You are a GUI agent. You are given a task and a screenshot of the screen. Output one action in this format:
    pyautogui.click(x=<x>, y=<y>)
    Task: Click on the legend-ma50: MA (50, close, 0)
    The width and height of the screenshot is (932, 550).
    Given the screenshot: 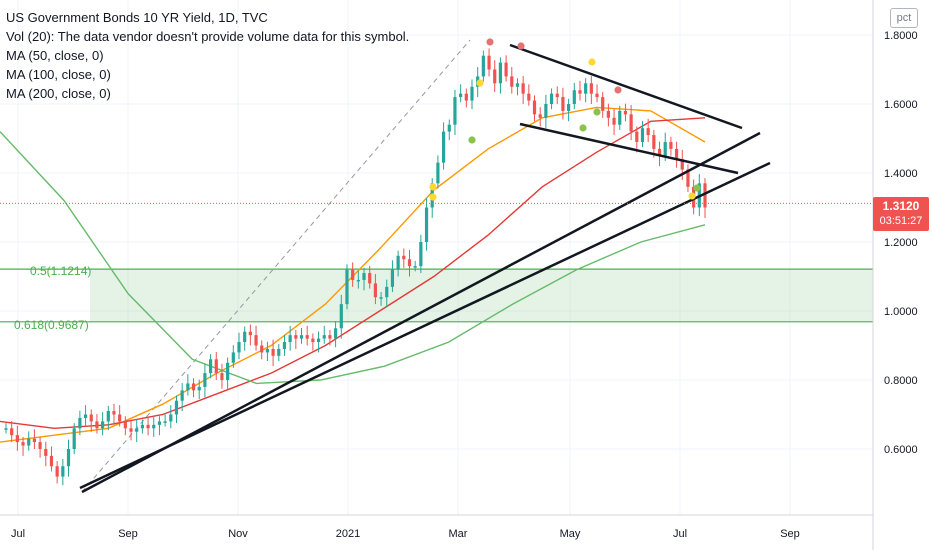 What is the action you would take?
    pyautogui.click(x=55, y=55)
    